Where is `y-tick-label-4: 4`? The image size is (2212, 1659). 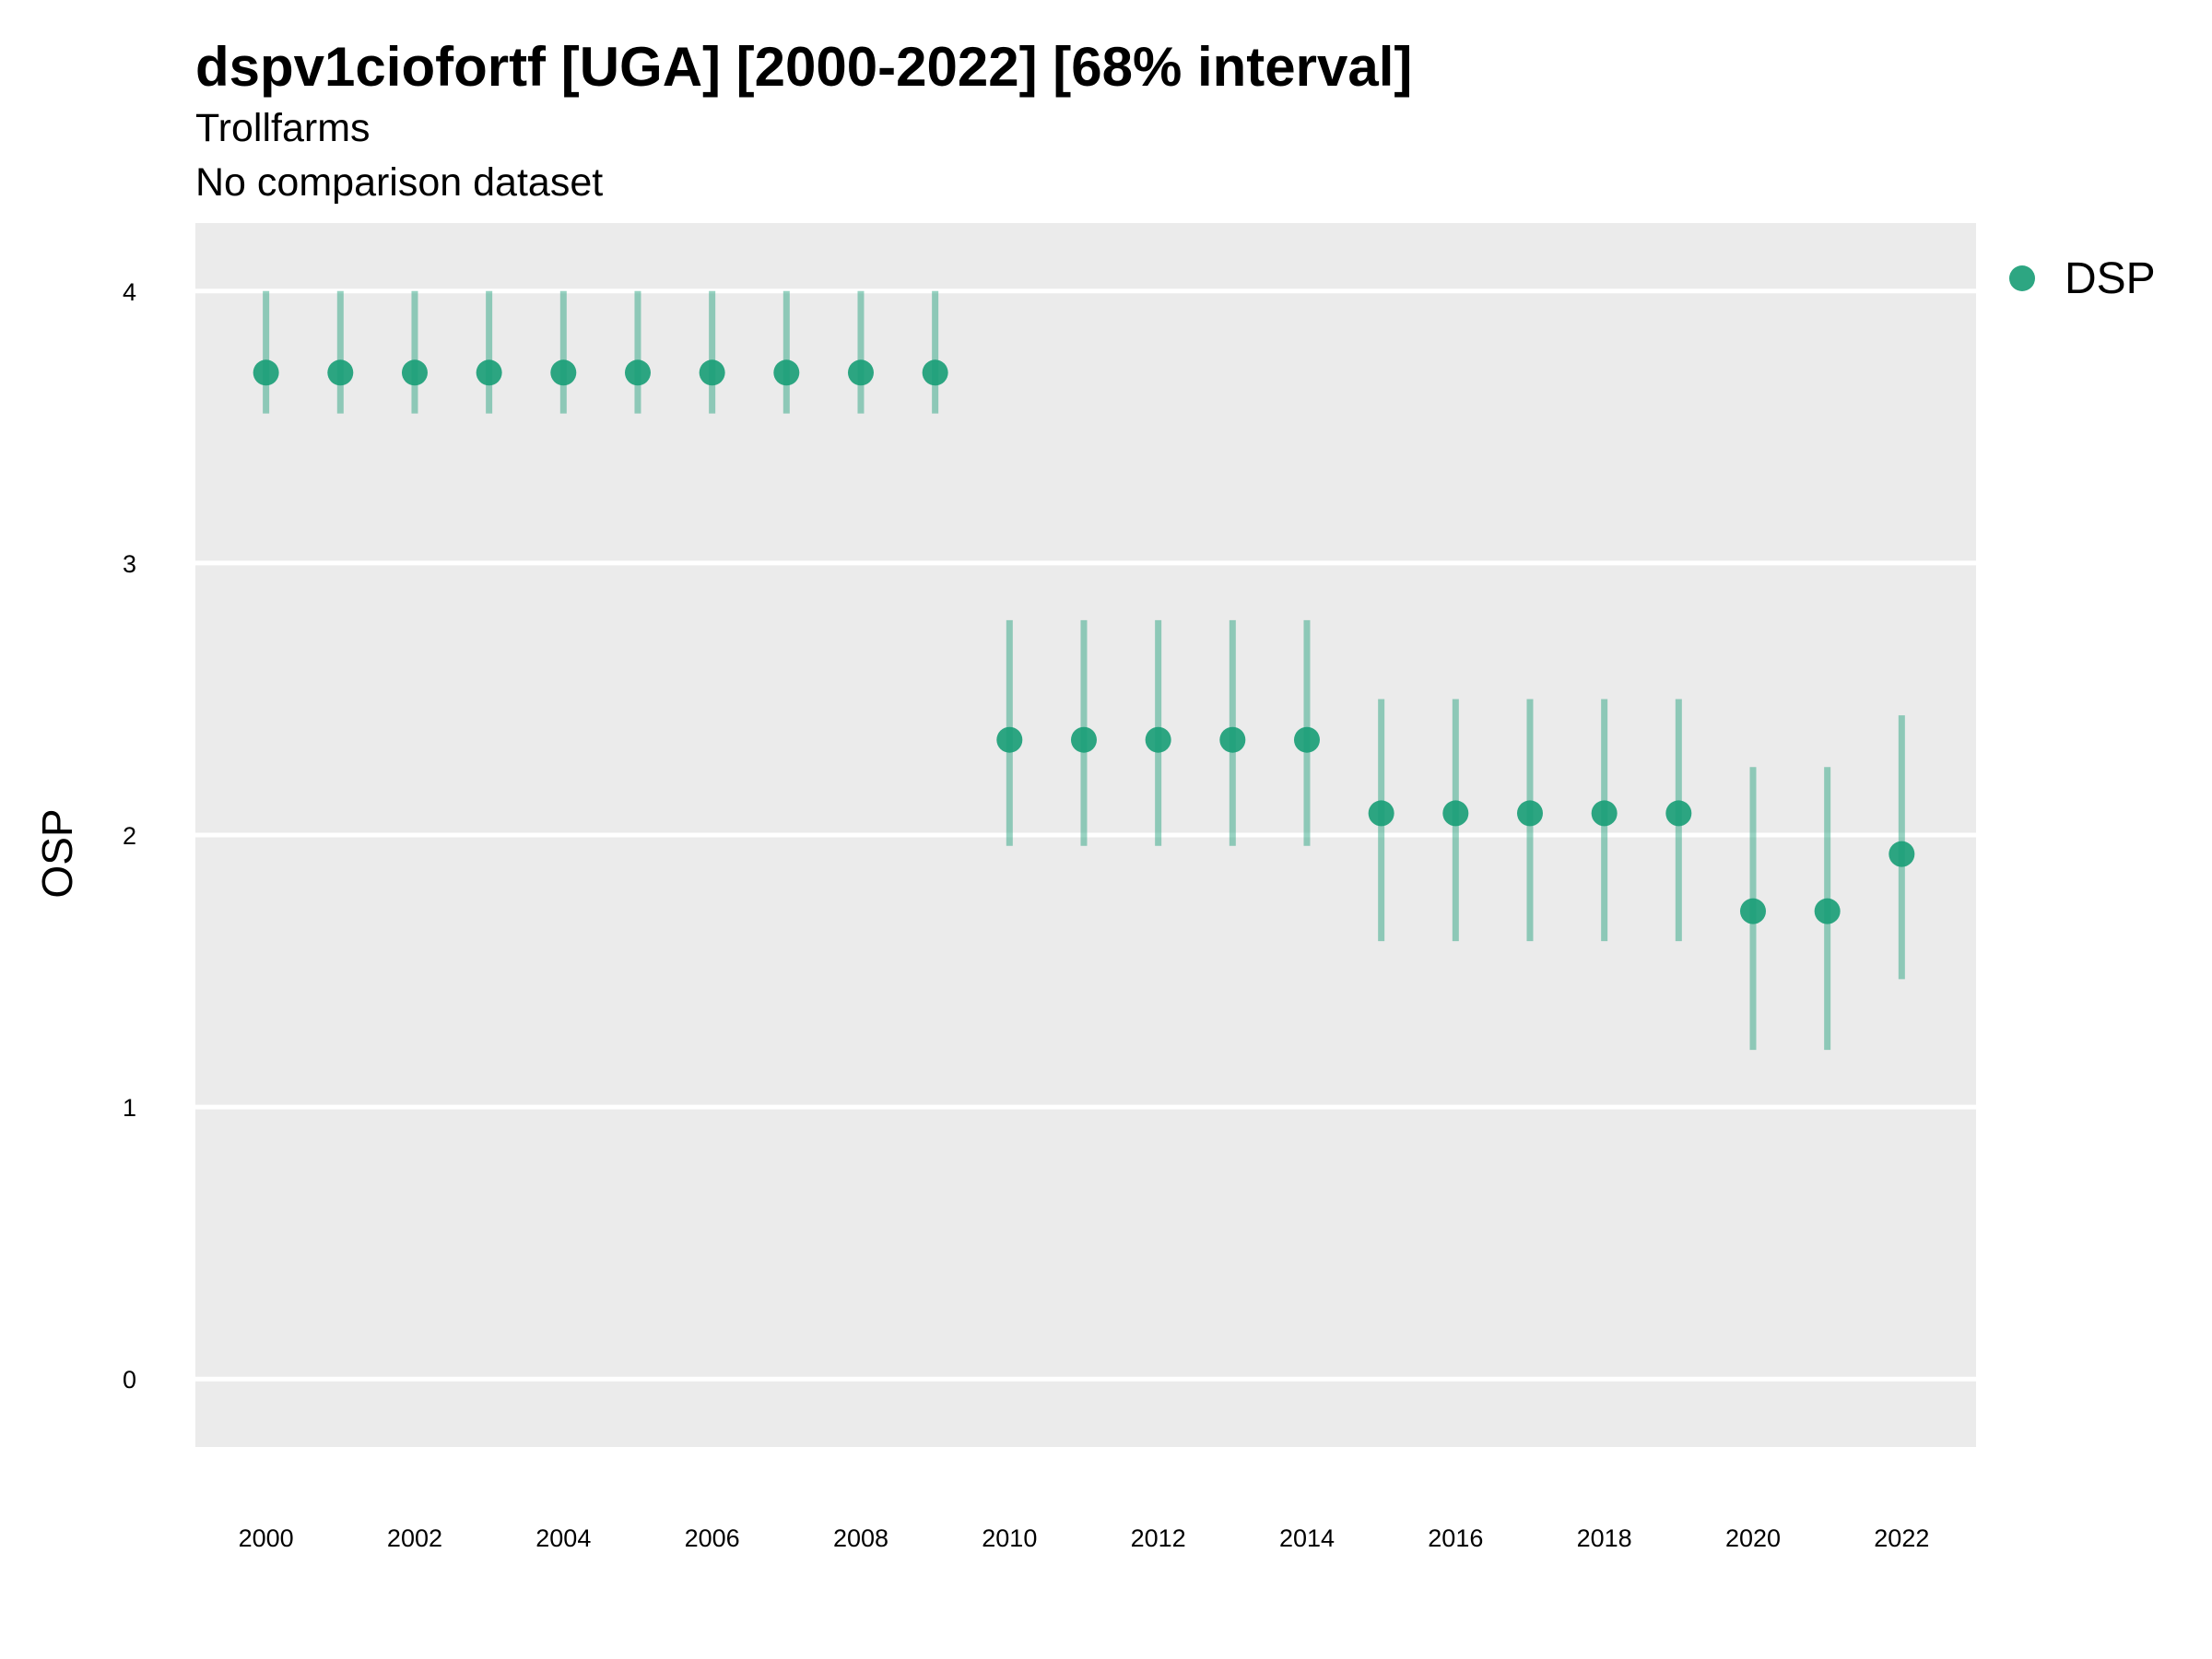 y-tick-label-4: 4 is located at coordinates (129, 292).